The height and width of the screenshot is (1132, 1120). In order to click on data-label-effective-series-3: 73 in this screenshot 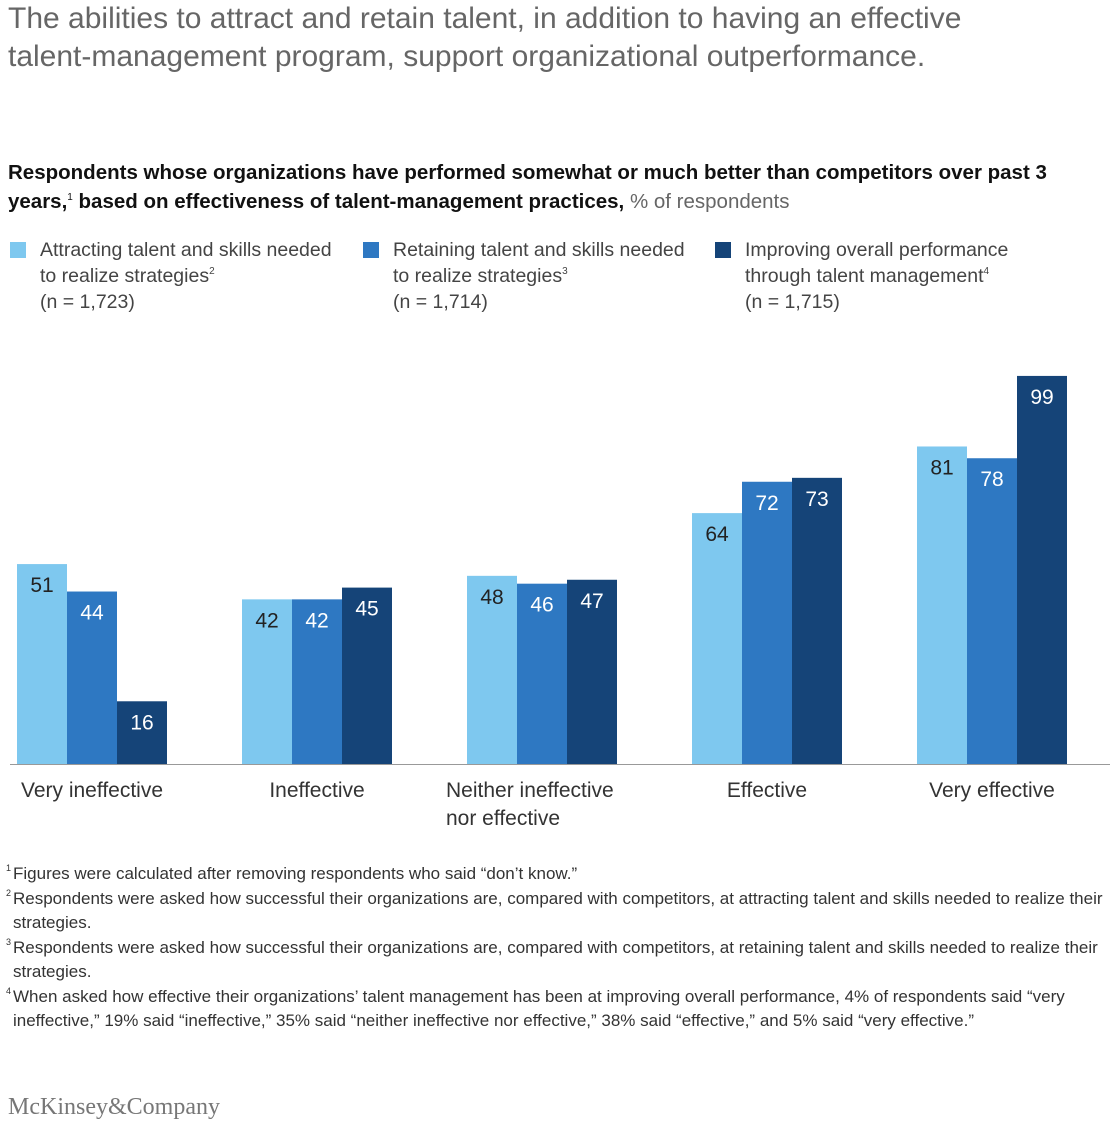, I will do `click(816, 499)`.